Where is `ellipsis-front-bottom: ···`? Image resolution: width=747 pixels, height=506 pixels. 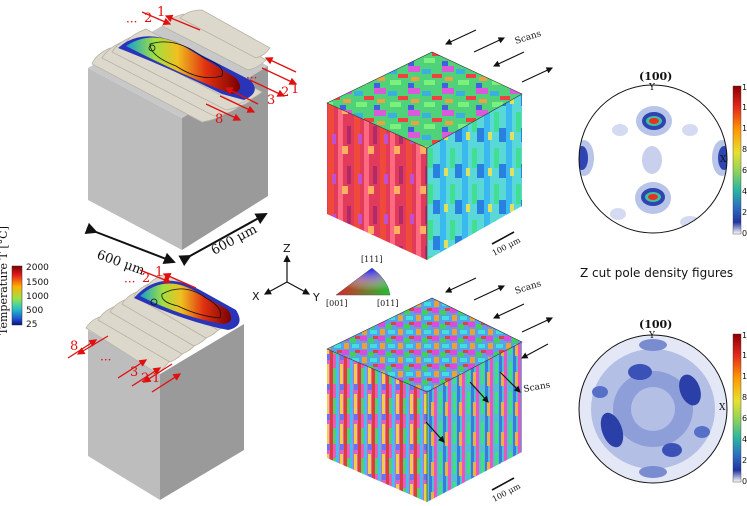
ellipsis-front-bottom: ··· is located at coordinates (105, 360).